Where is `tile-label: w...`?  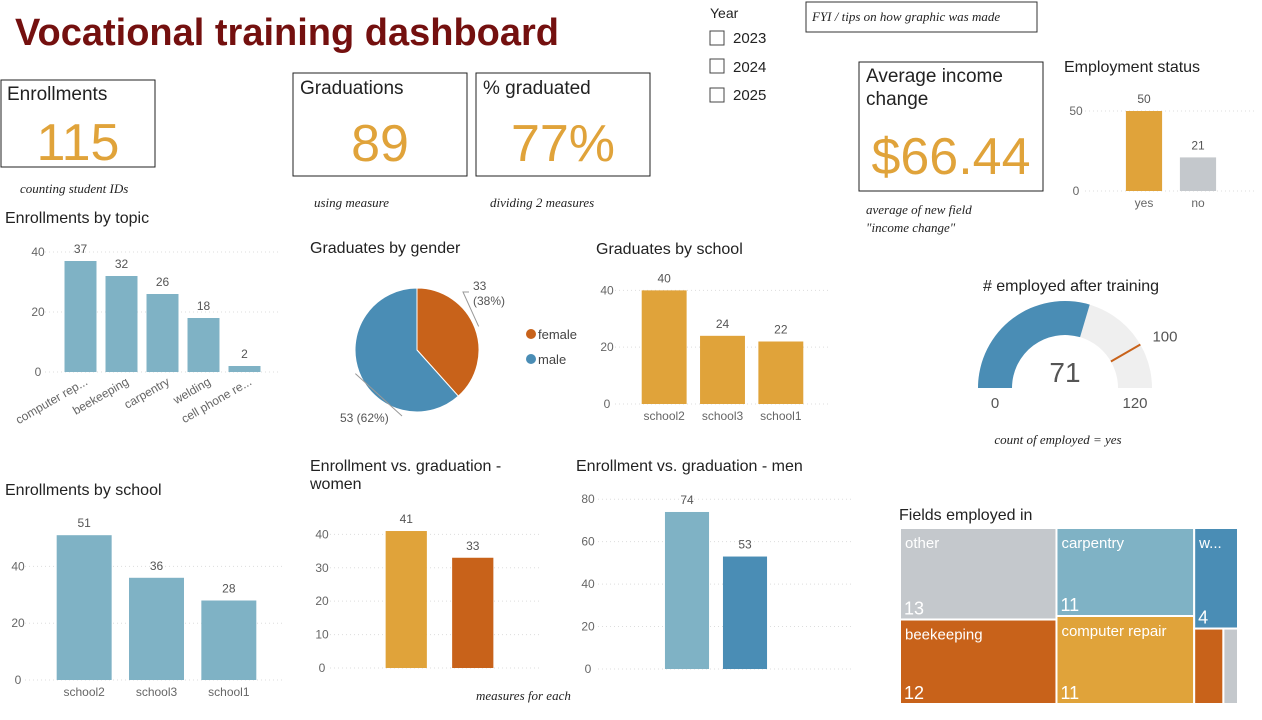
tile-label: w... is located at coordinates (1210, 543).